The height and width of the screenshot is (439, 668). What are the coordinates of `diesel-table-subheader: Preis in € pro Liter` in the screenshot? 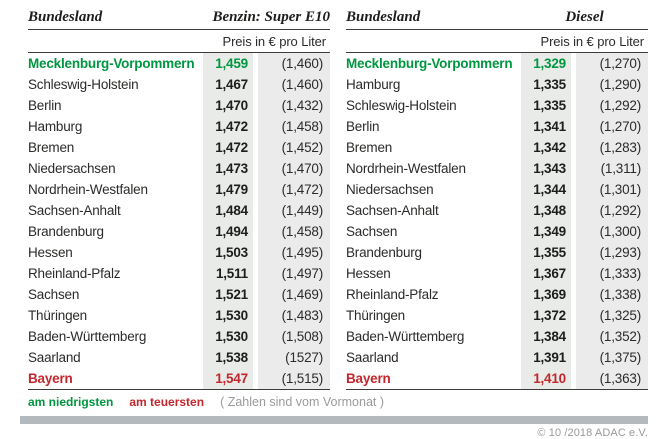 It's located at (497, 41).